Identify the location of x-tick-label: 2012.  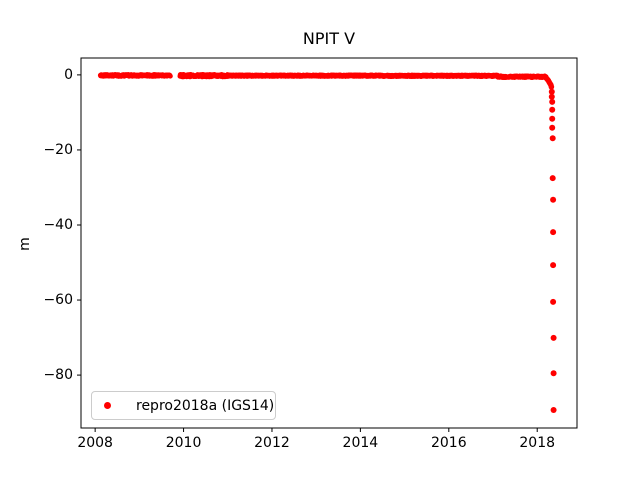
(272, 443).